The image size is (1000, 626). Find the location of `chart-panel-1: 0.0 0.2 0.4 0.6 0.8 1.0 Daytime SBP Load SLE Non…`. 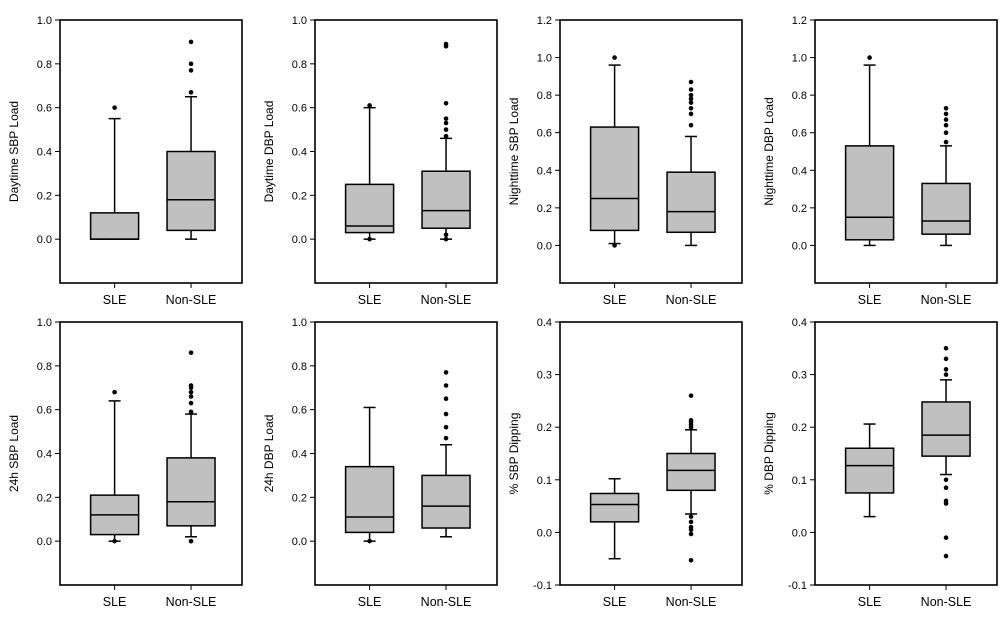

chart-panel-1: 0.0 0.2 0.4 0.6 0.8 1.0 Daytime SBP Load SLE Non… is located at coordinates (125, 161).